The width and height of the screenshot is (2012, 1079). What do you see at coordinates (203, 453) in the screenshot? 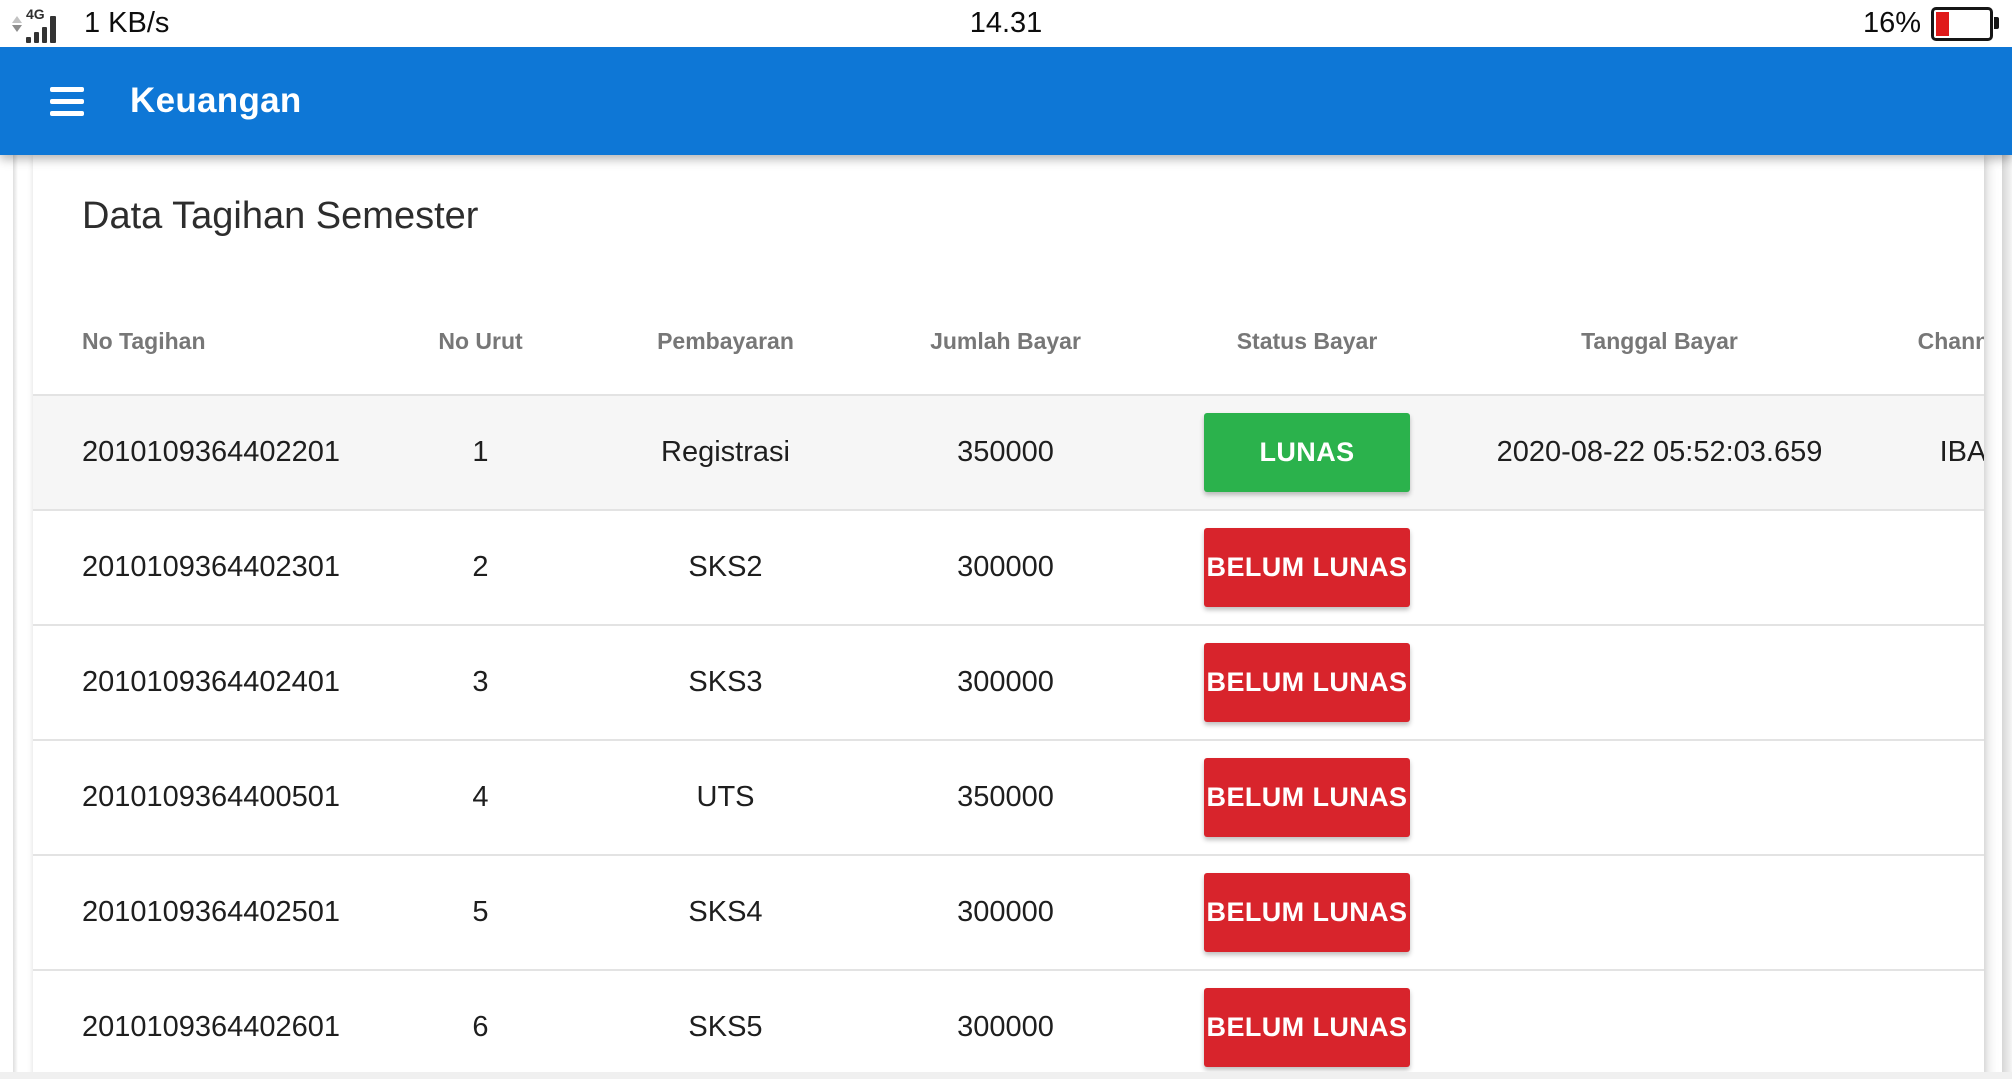
I see `cell-no-tagihan: 2010109364402201` at bounding box center [203, 453].